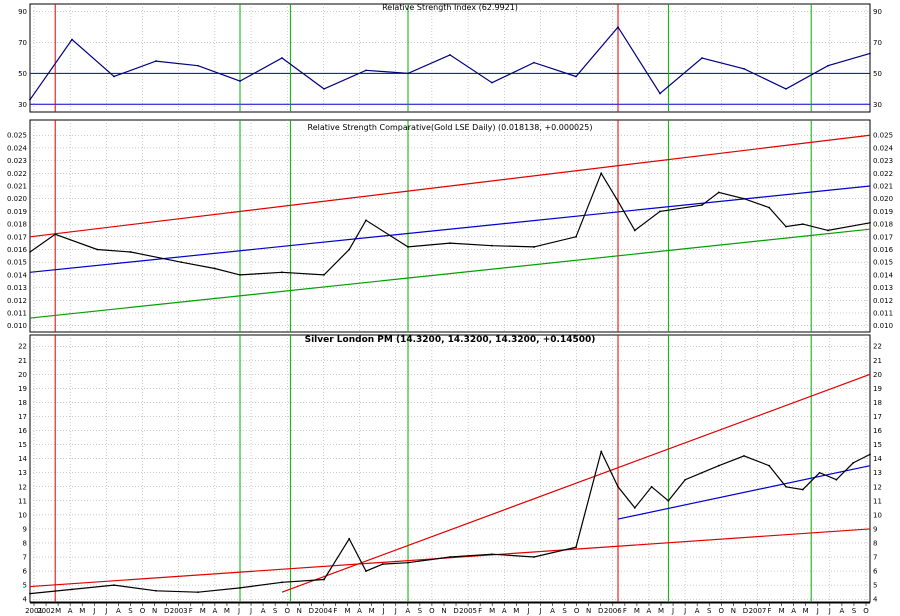  Describe the element at coordinates (17, 199) in the screenshot. I see `y-tick-label-left: 0.020` at that location.